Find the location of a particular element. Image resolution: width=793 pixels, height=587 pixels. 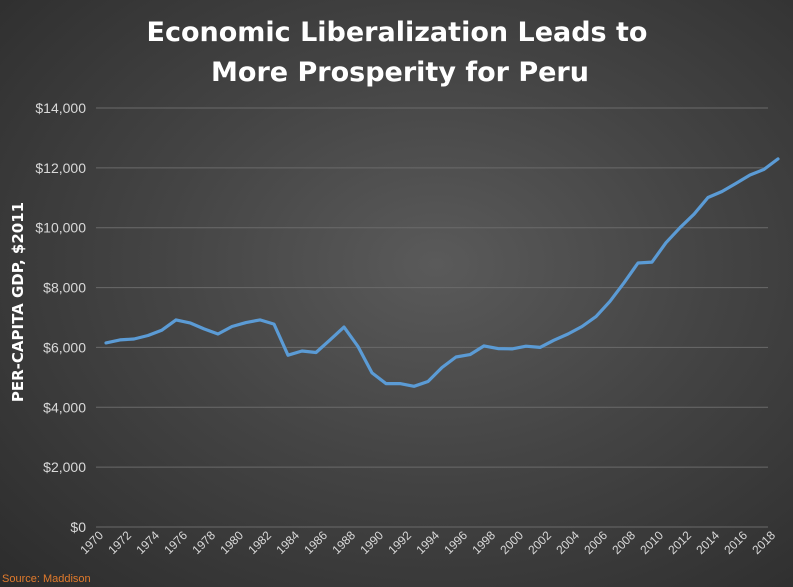

source-note: Source: Maddison is located at coordinates (46, 579).